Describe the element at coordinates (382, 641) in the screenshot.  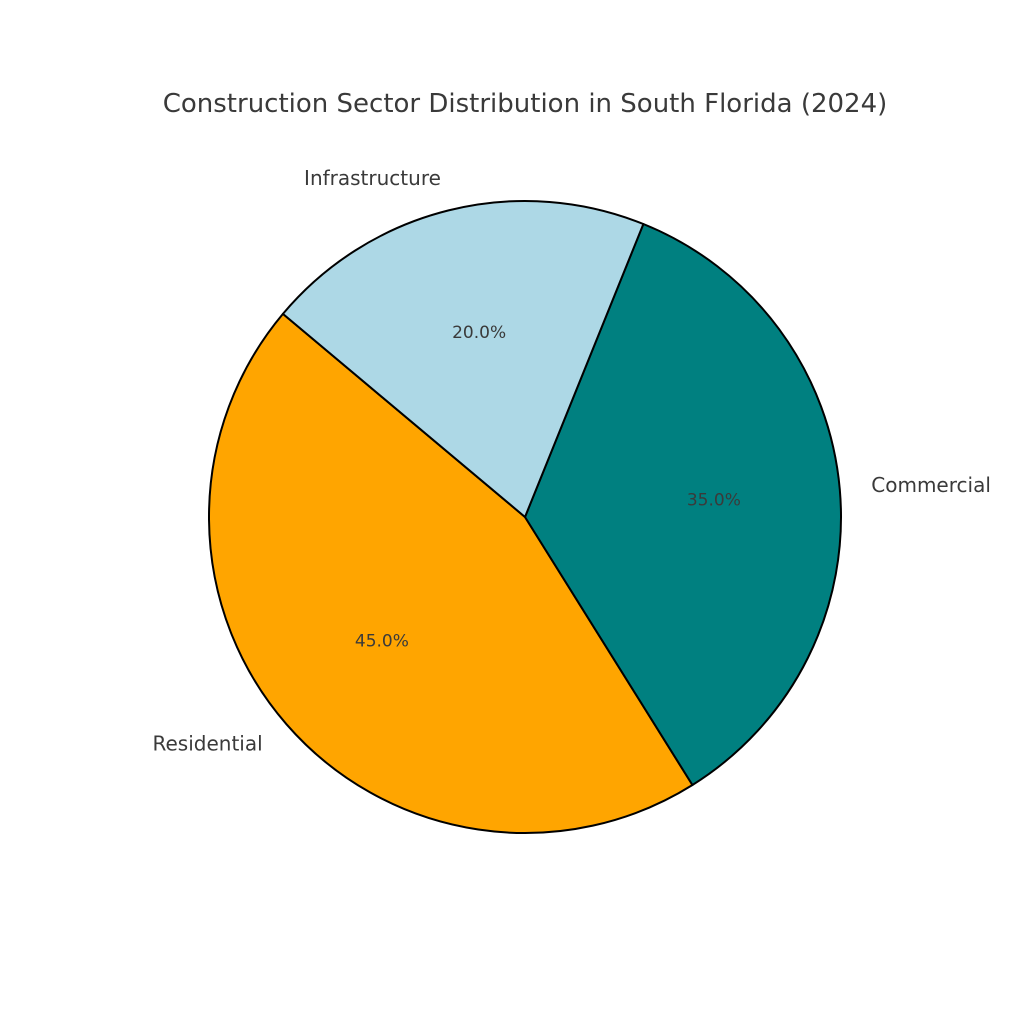
I see `slice-percent-residential: 45.0%` at that location.